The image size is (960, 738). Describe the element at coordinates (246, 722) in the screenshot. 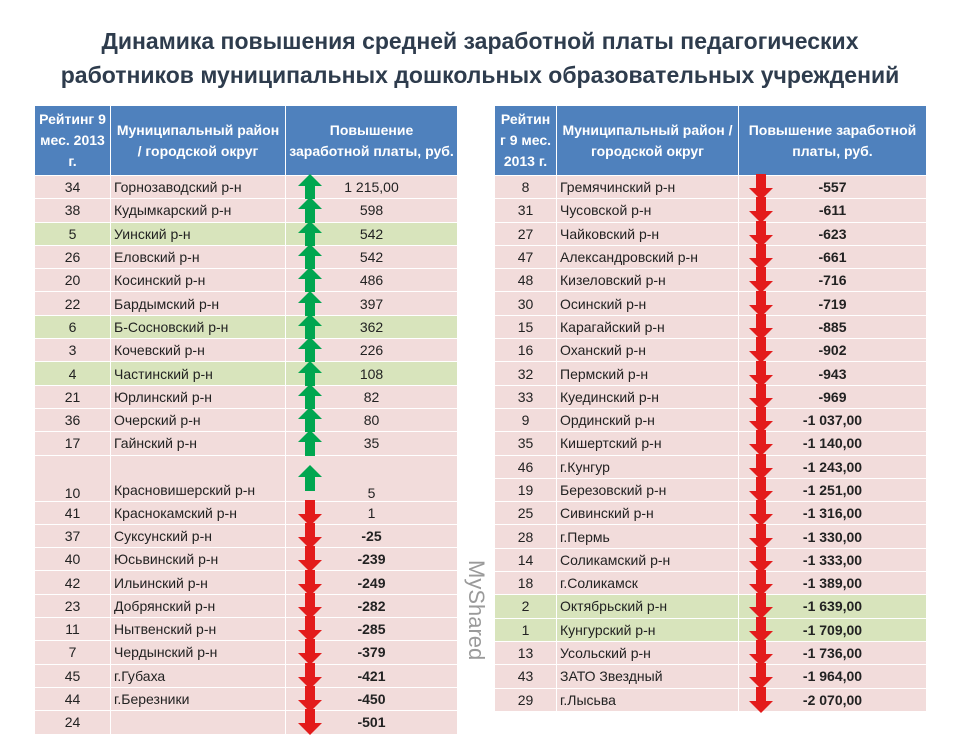

I see `table-row: 24 -501` at that location.